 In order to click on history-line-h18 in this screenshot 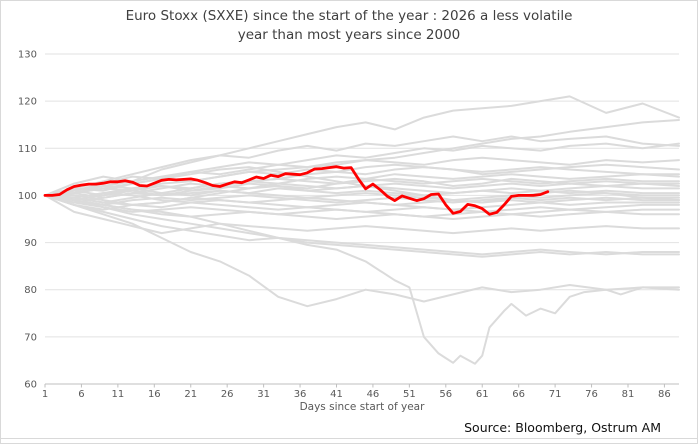, I will do `click(362, 207)`.